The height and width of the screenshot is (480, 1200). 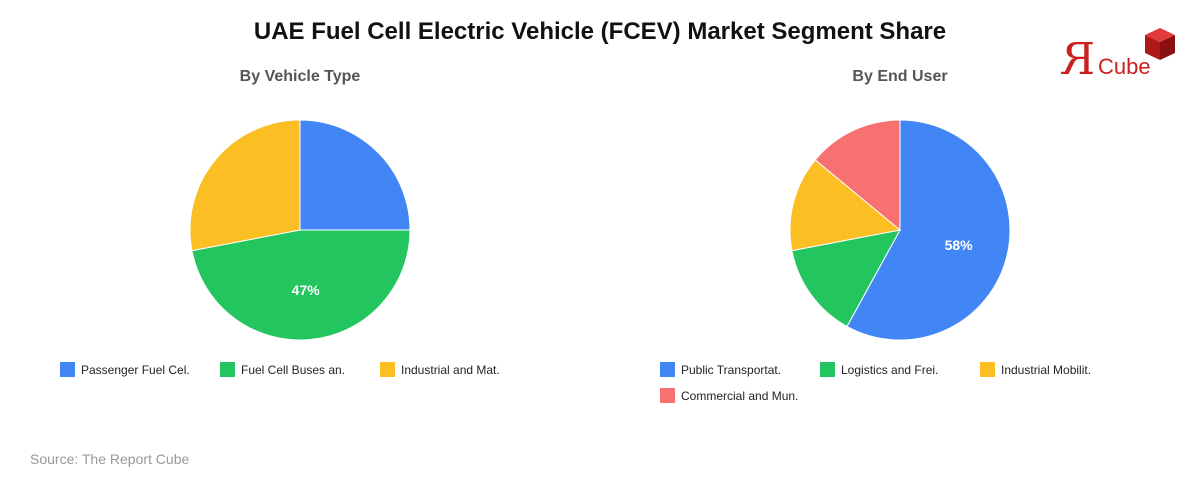 I want to click on report-cube-logo: R Cube, so click(x=1122, y=56).